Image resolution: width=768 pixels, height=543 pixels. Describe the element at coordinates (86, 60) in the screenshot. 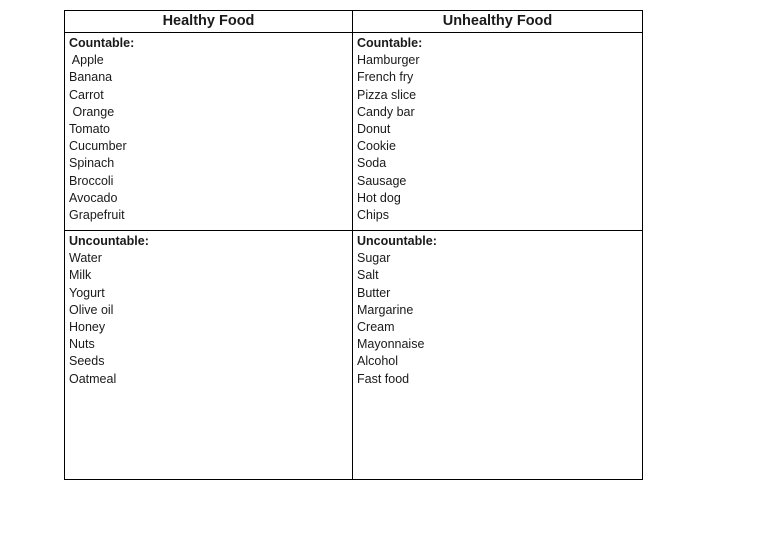

I see `food-item: Apple` at that location.